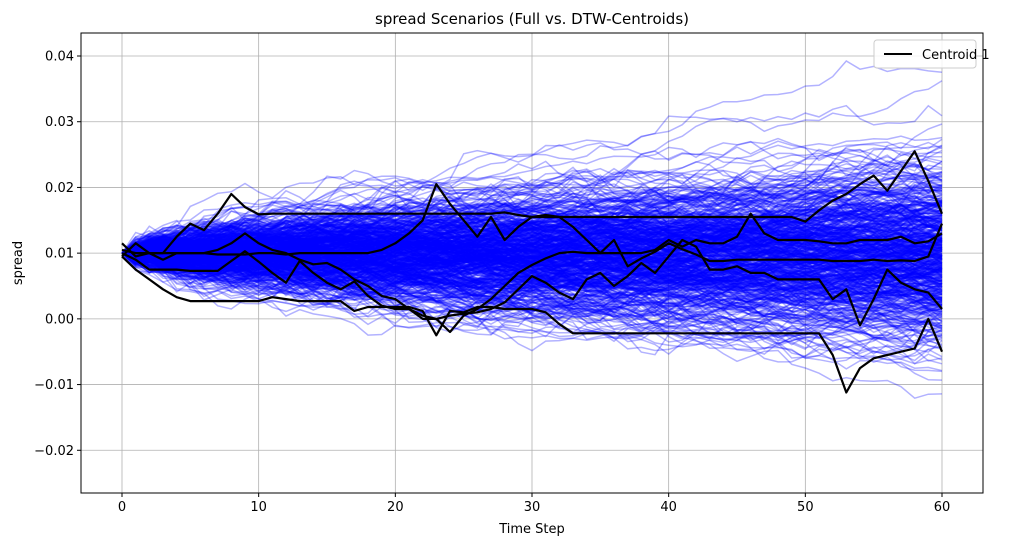  I want to click on x-tick-label: 20, so click(395, 507).